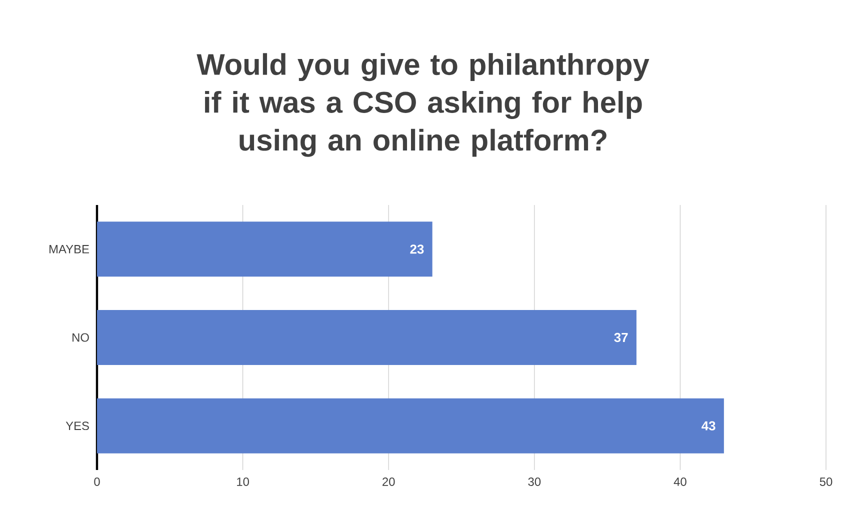  Describe the element at coordinates (826, 482) in the screenshot. I see `x-tick-label: 50` at that location.